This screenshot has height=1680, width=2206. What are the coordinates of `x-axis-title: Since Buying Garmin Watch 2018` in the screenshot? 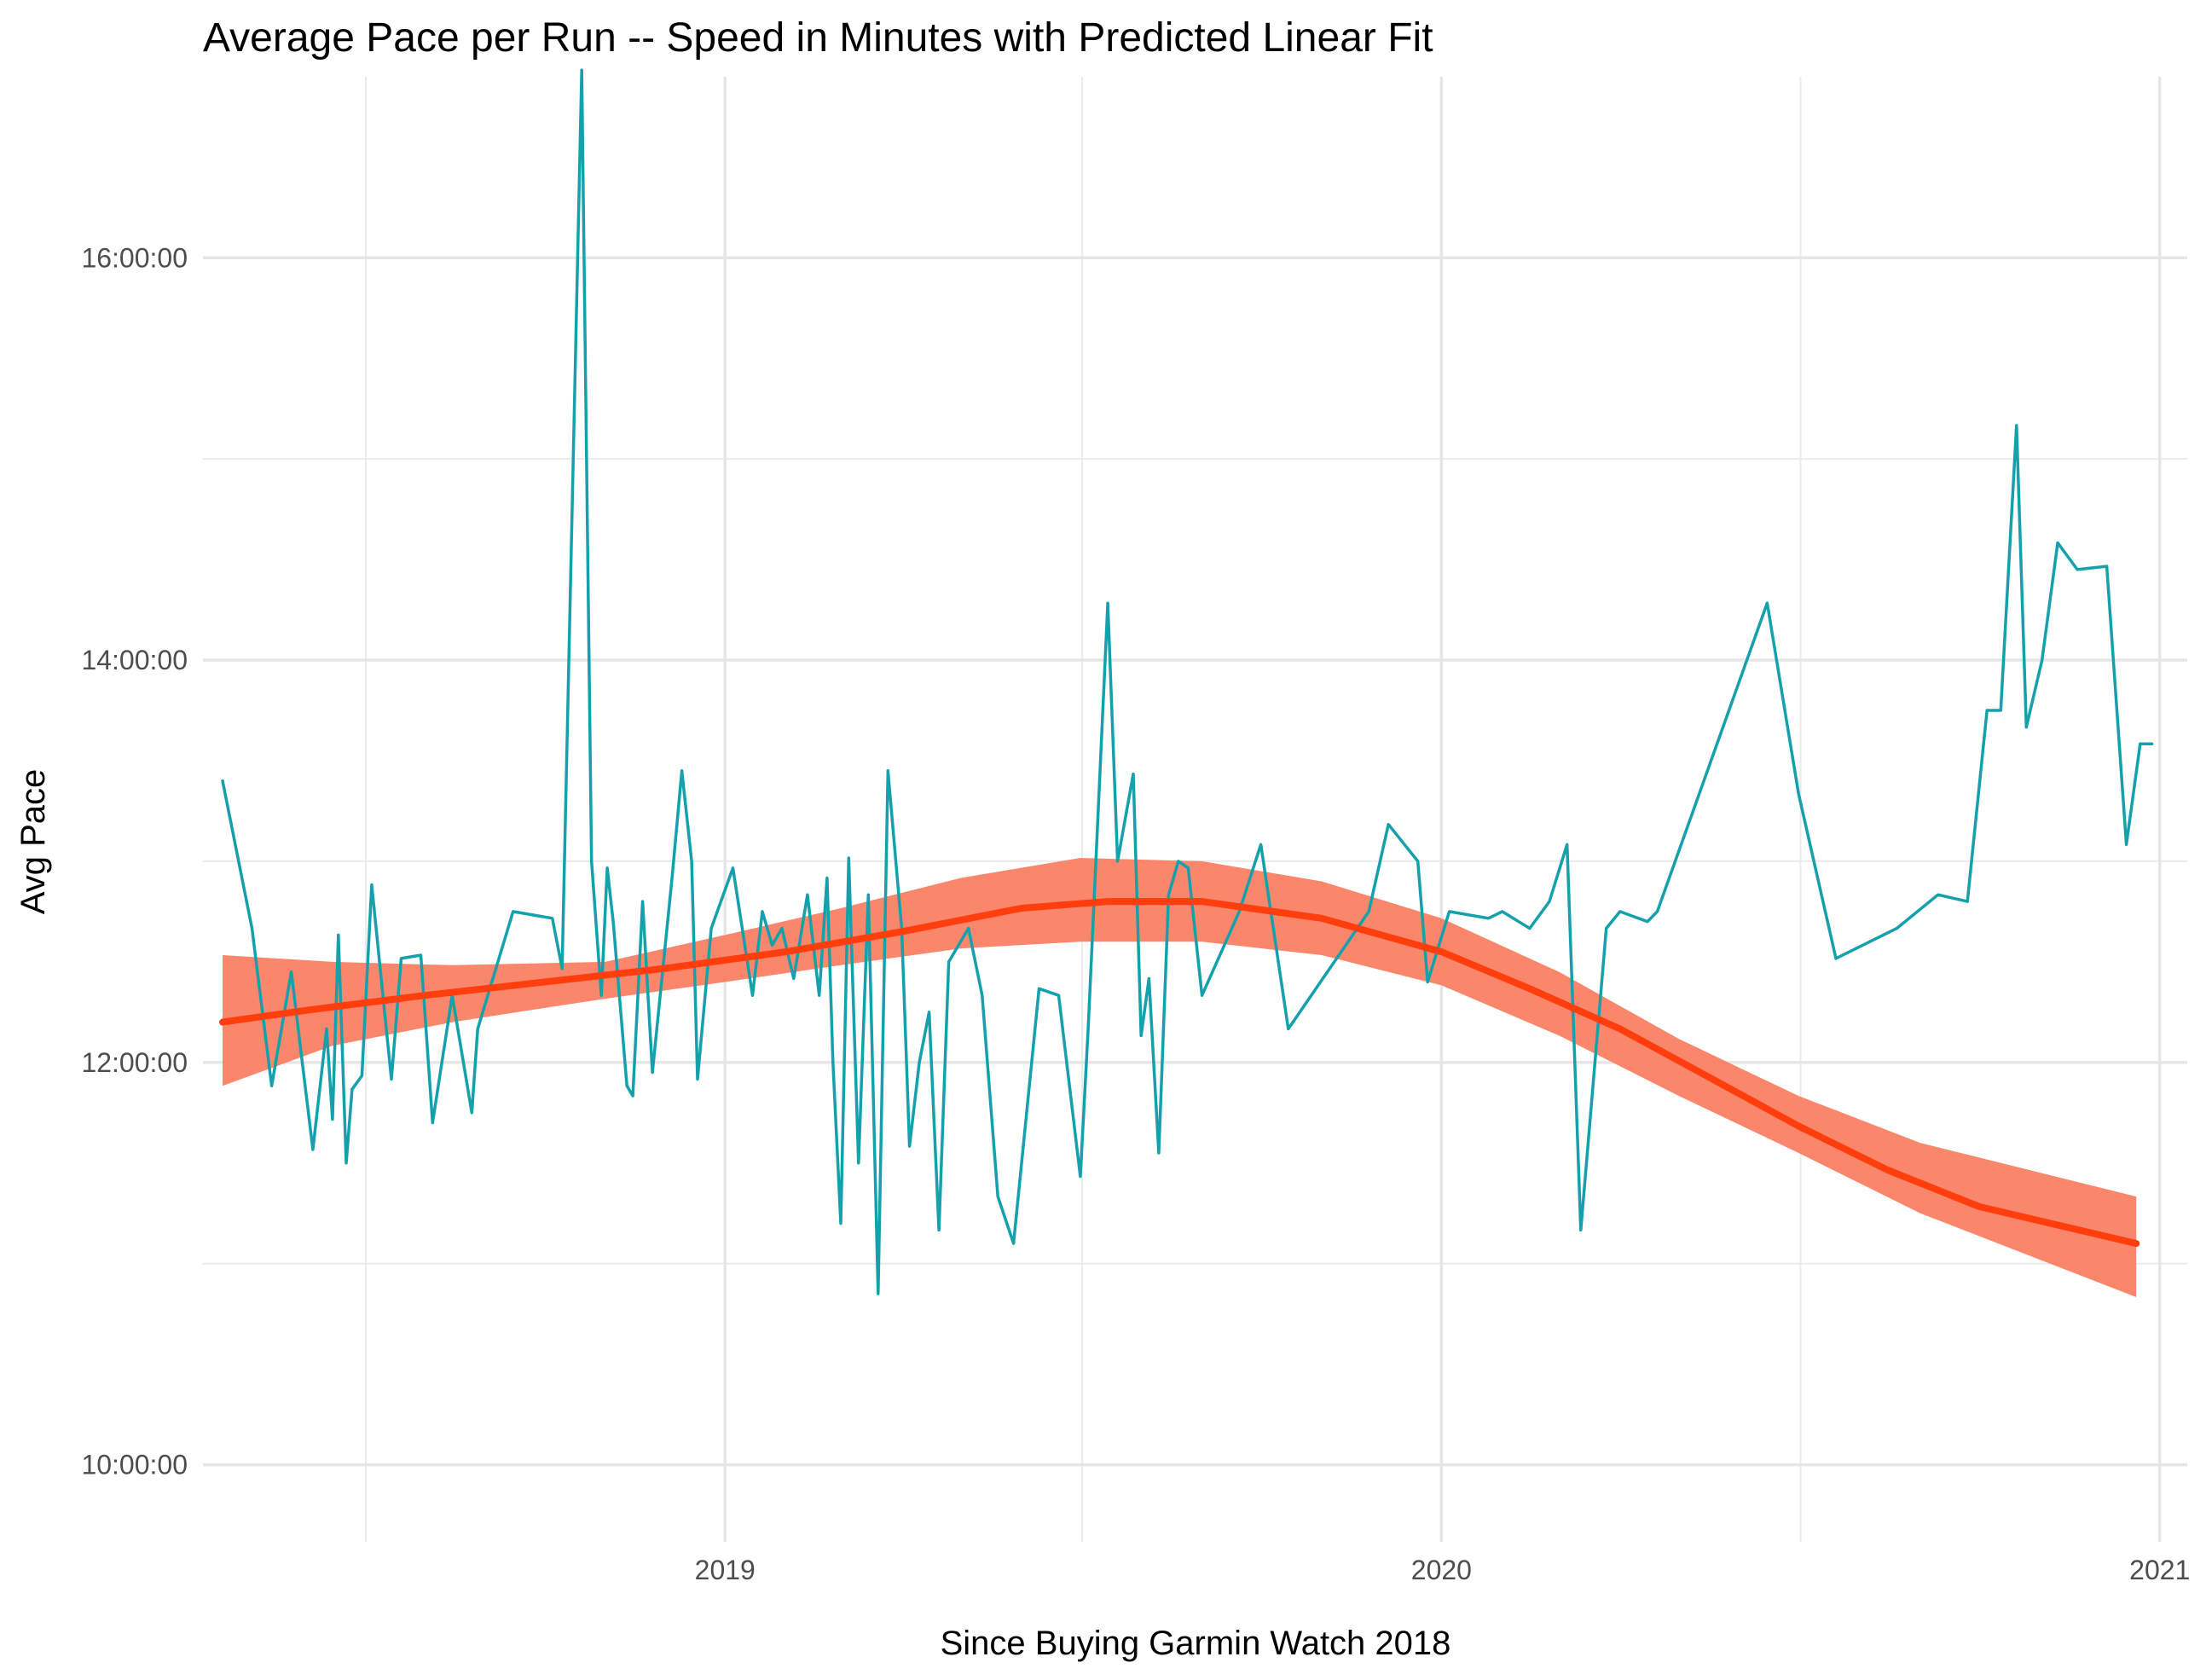 It's located at (1196, 1643).